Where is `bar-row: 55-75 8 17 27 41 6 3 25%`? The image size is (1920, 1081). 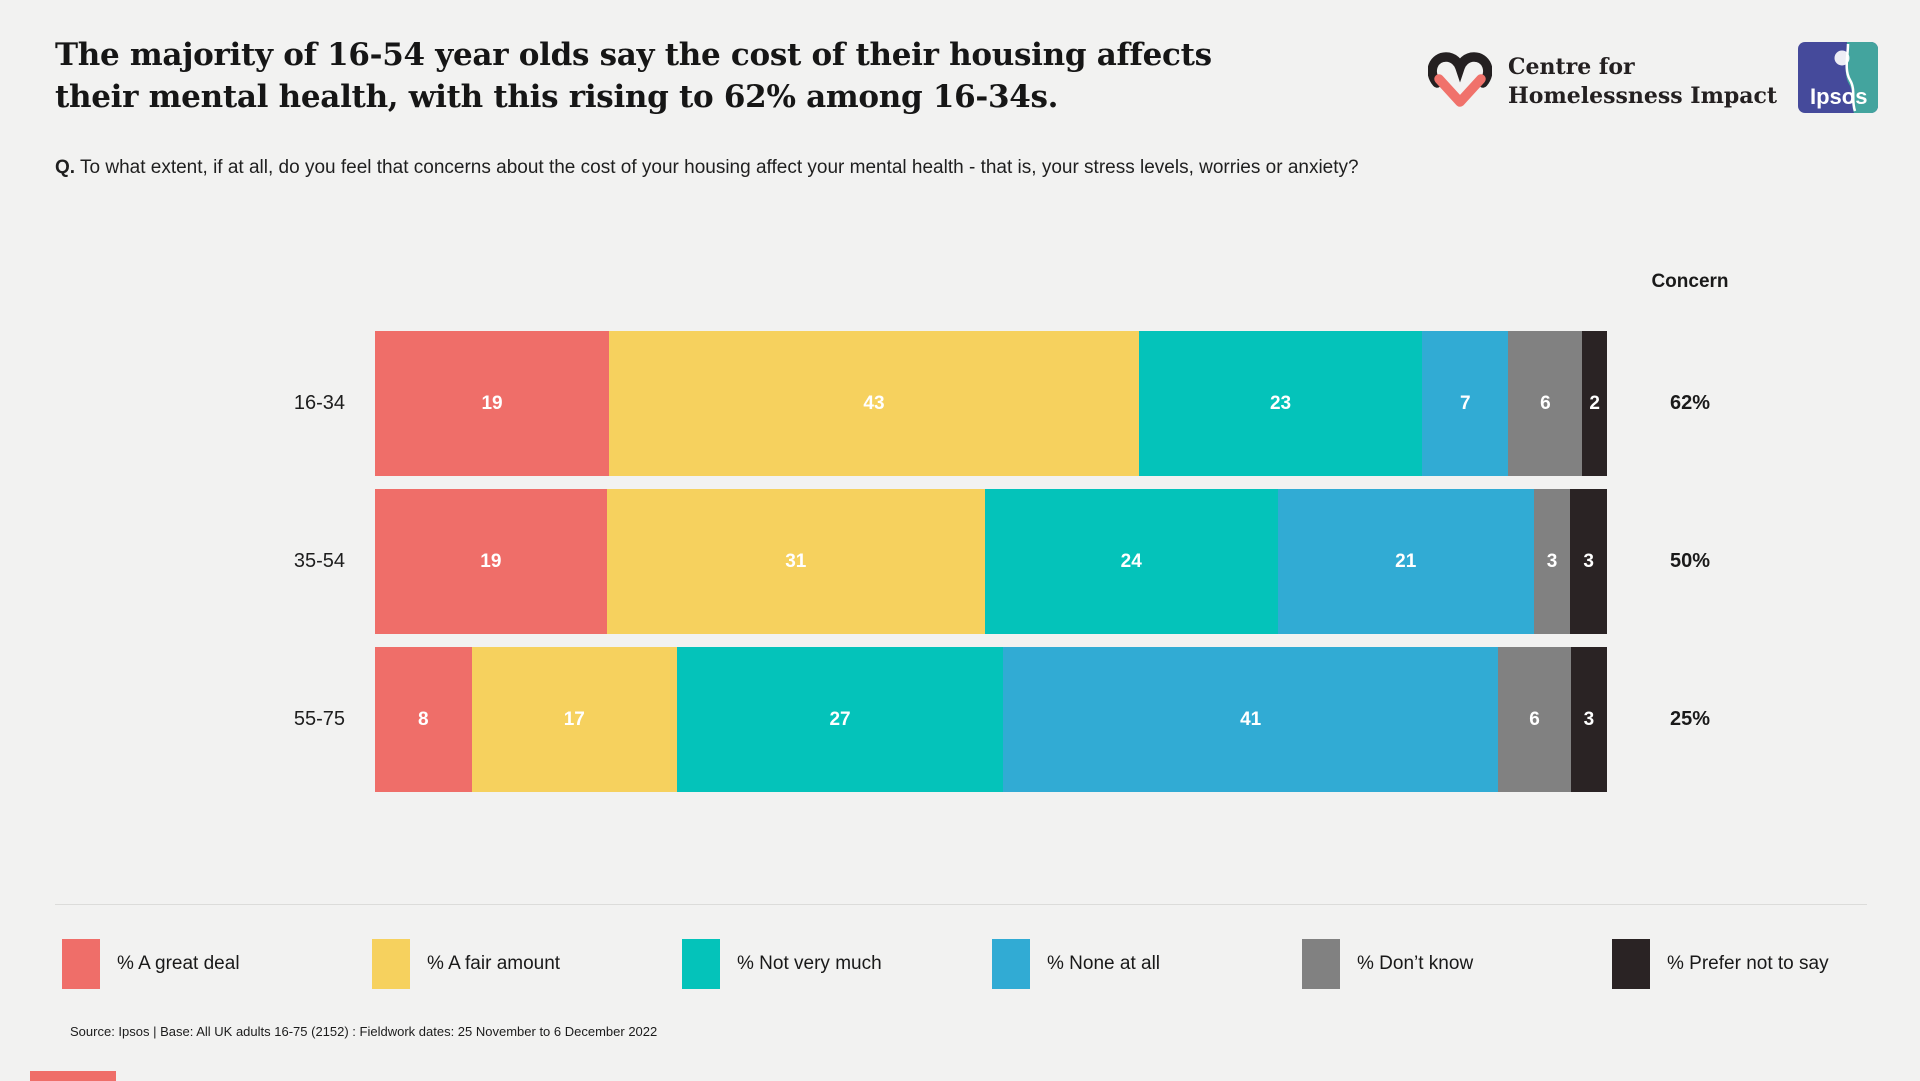
bar-row: 55-75 8 17 27 41 6 3 25% is located at coordinates (886, 719).